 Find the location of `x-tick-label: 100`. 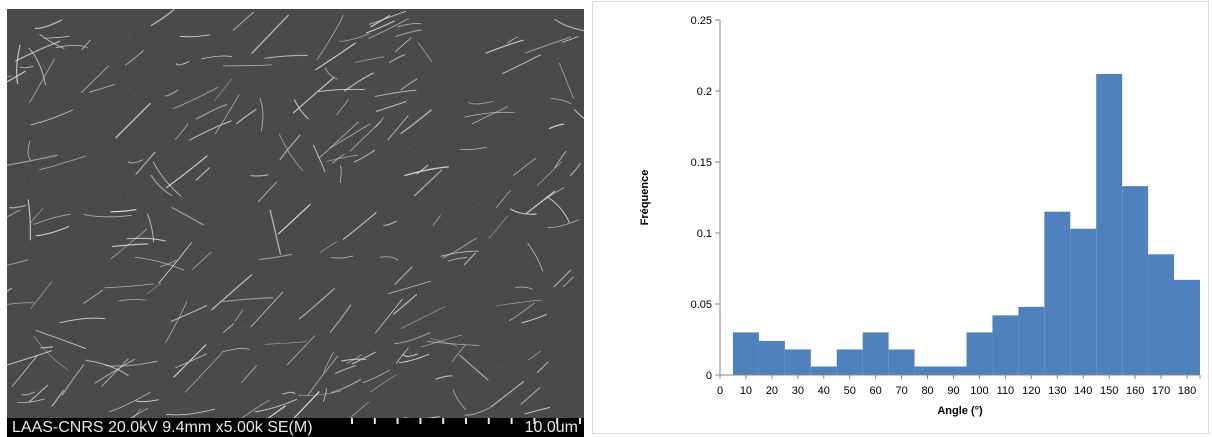

x-tick-label: 100 is located at coordinates (979, 391).